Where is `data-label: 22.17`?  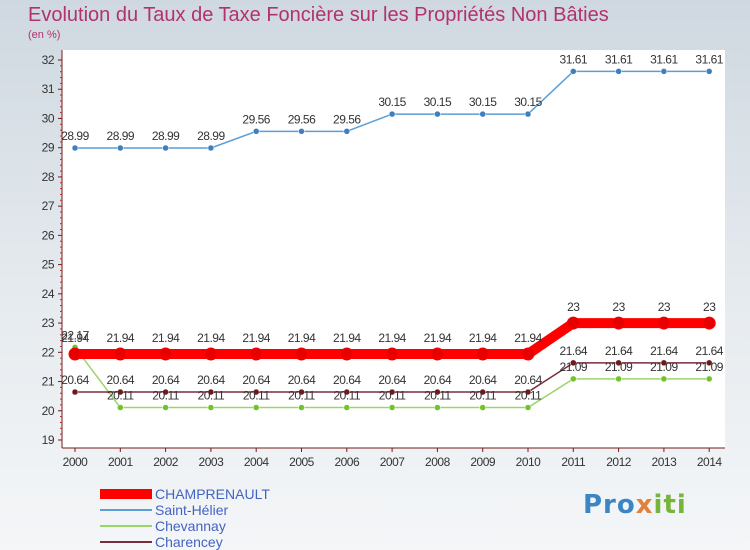 data-label: 22.17 is located at coordinates (75, 335).